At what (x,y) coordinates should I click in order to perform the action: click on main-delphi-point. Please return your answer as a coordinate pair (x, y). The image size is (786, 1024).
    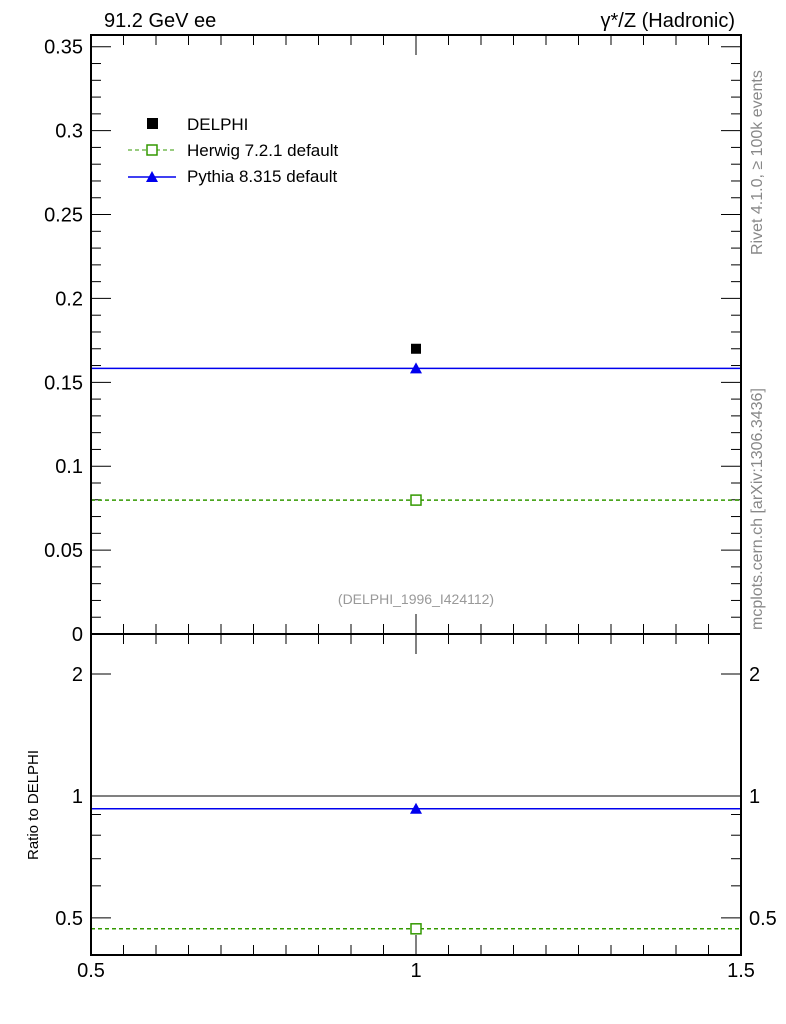
    Looking at the image, I should click on (416, 348).